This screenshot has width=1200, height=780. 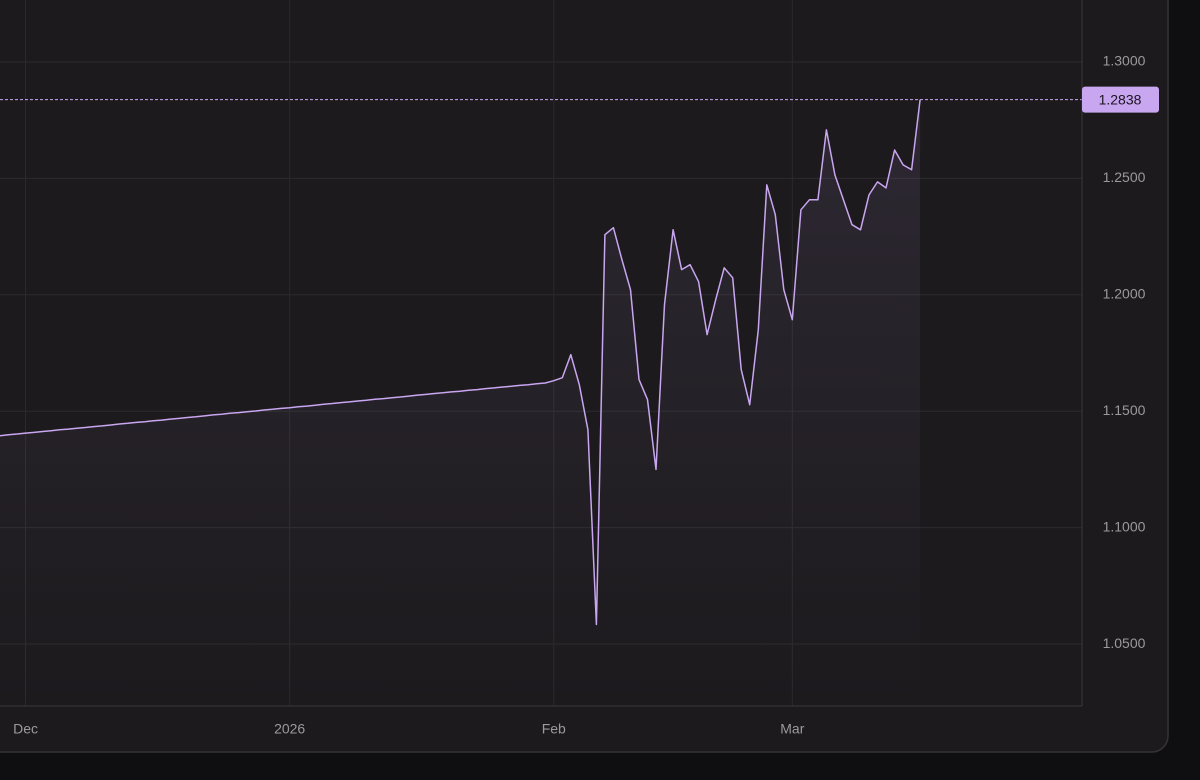 I want to click on x-tick-label: 2026, so click(x=289, y=729).